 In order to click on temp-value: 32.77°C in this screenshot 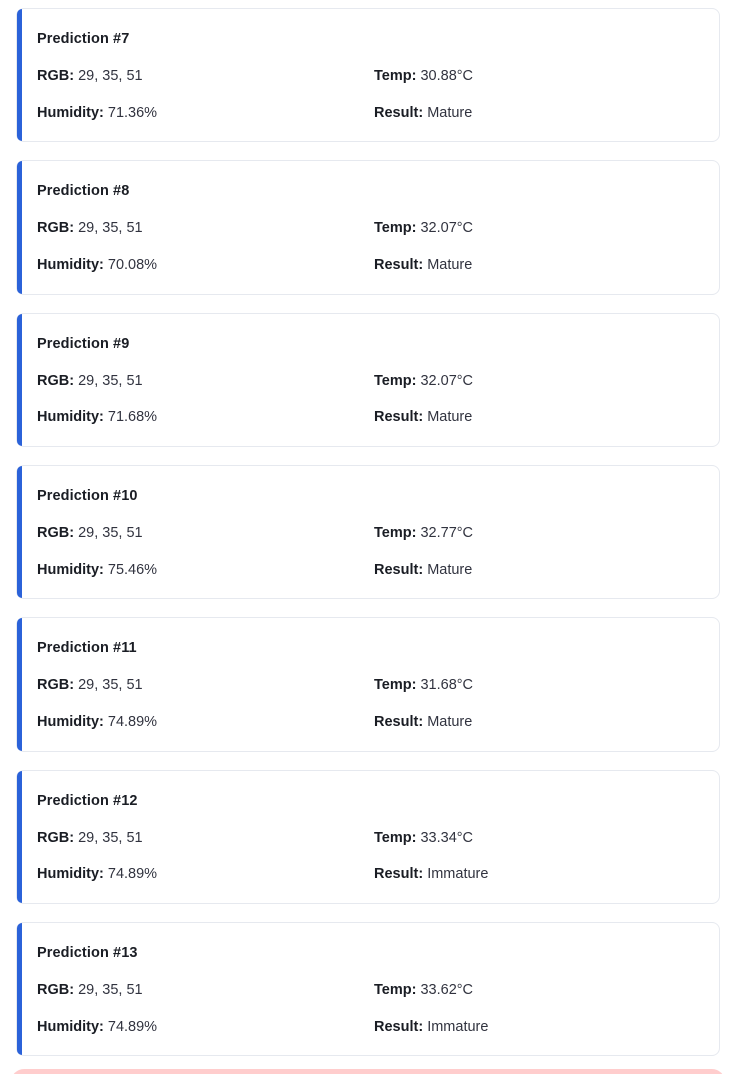, I will do `click(447, 533)`.